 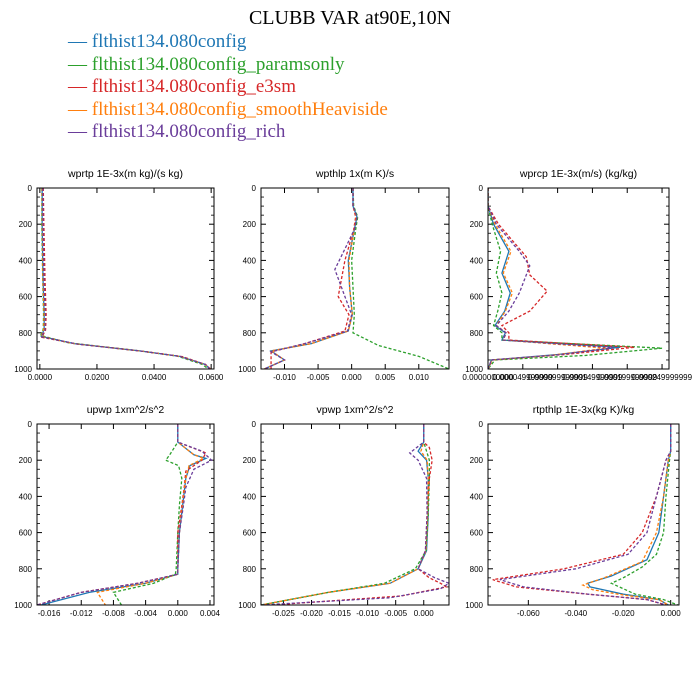 I want to click on x-tick-label: -0.004, so click(x=145, y=613).